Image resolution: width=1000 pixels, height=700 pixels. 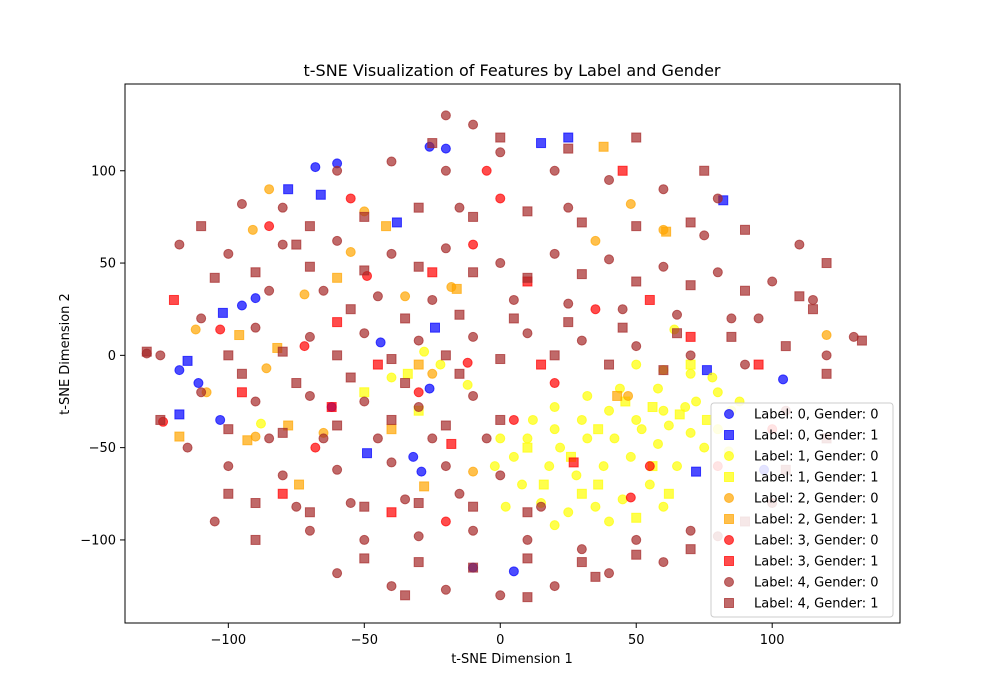 What do you see at coordinates (364, 640) in the screenshot?
I see `x-tick-label: −50` at bounding box center [364, 640].